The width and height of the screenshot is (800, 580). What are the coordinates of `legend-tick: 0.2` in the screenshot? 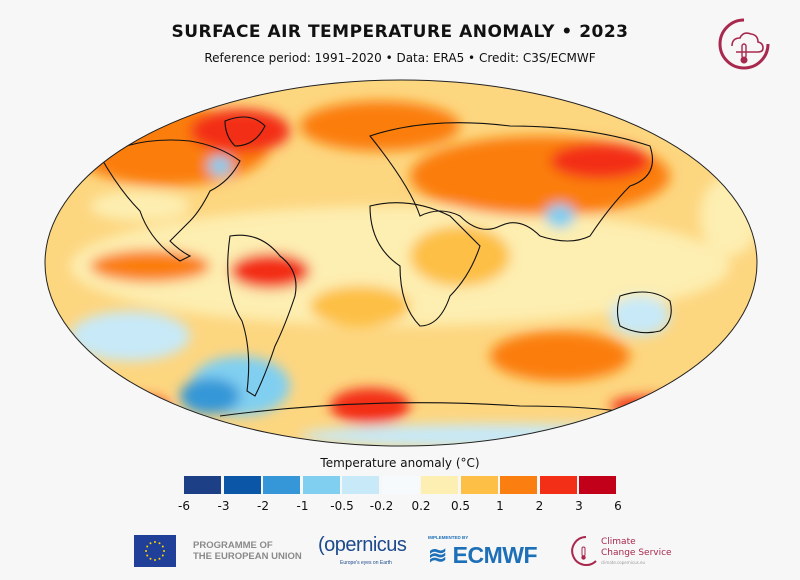 It's located at (421, 506).